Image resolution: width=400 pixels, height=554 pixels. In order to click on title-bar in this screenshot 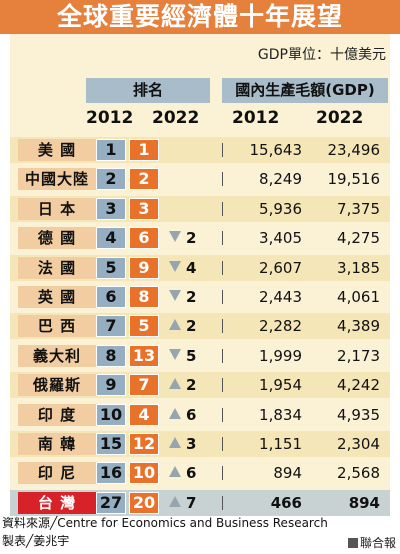, I will do `click(200, 17)`.